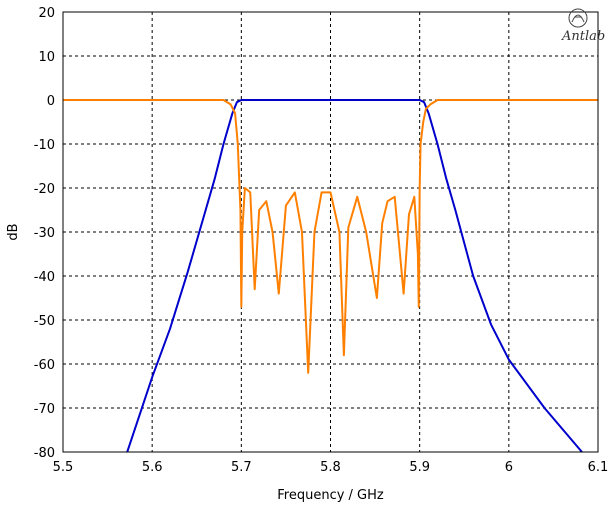  Describe the element at coordinates (44, 409) in the screenshot. I see `y-tick-label: -70` at that location.